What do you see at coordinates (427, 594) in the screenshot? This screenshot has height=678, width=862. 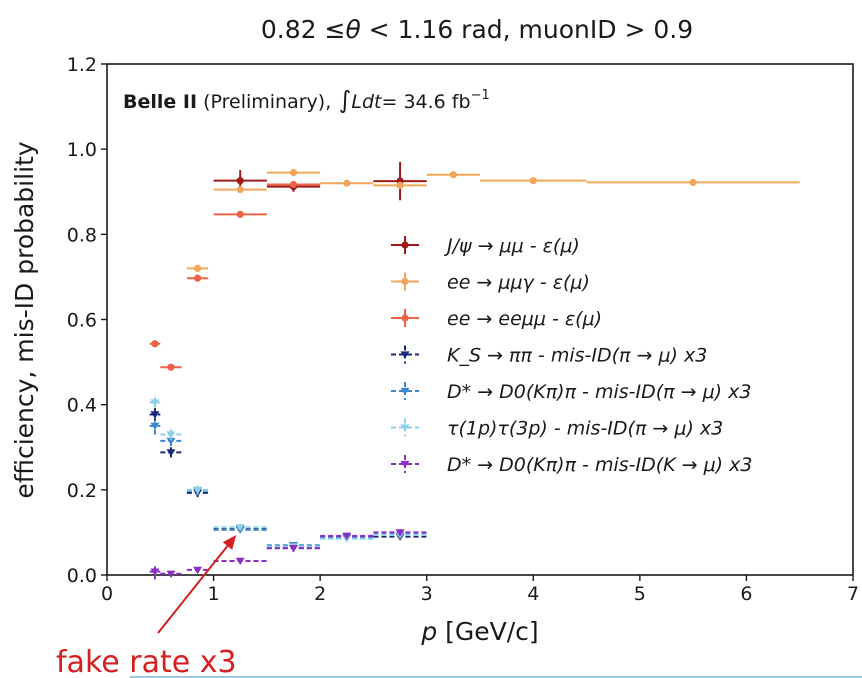 I see `x-tick-label: 3` at bounding box center [427, 594].